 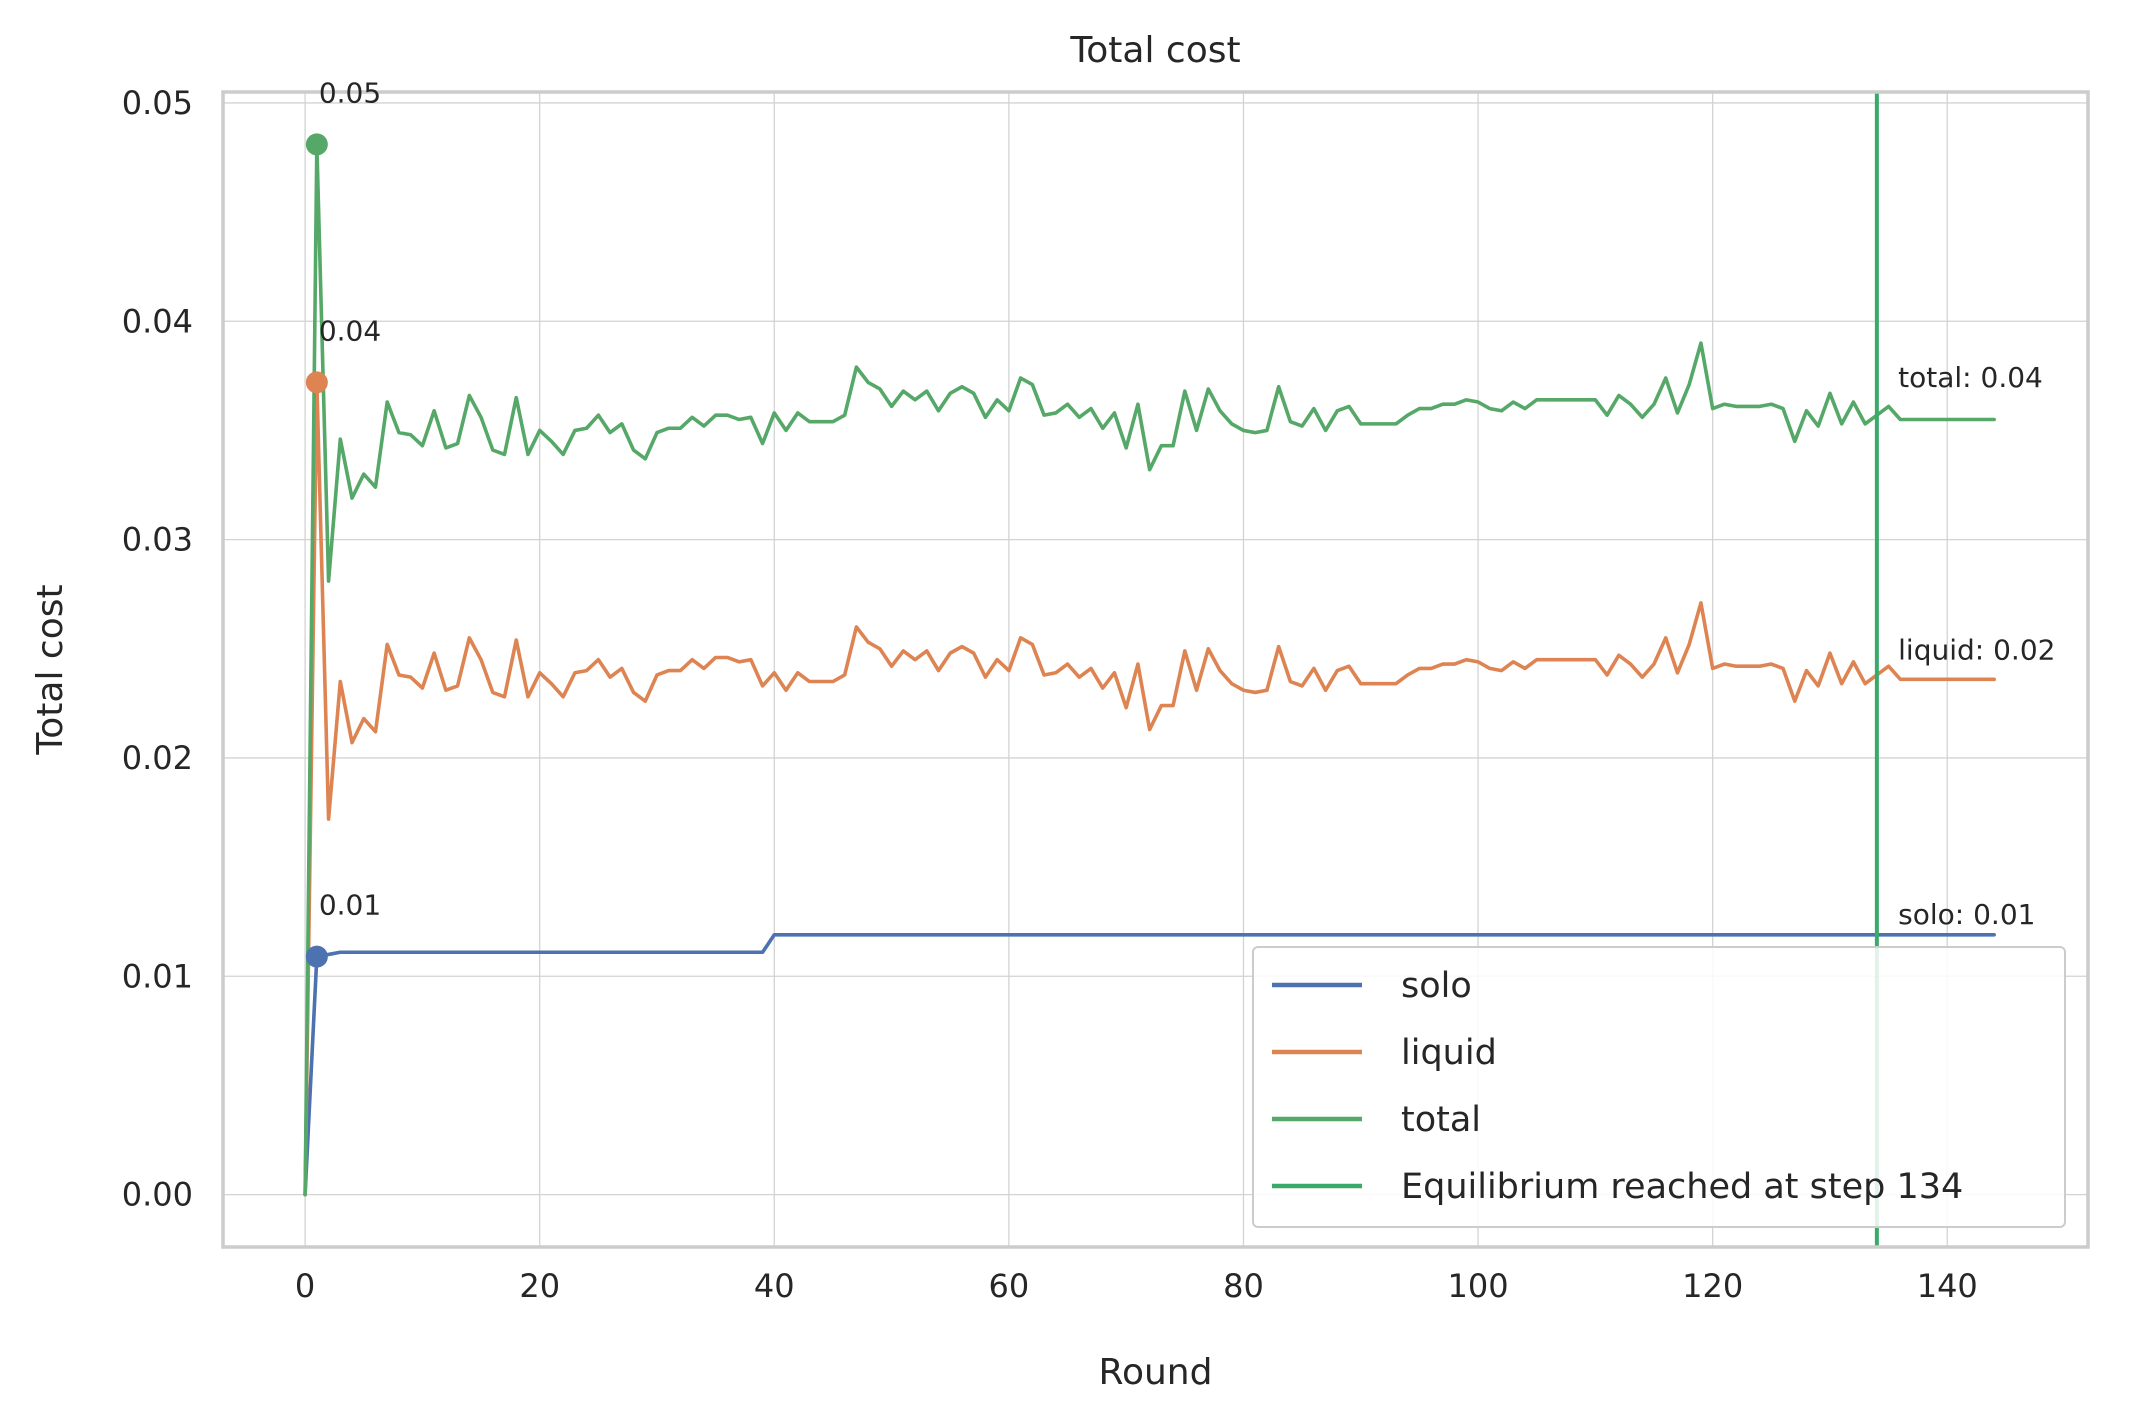 What do you see at coordinates (157, 976) in the screenshot?
I see `y-tick-label: 0.01` at bounding box center [157, 976].